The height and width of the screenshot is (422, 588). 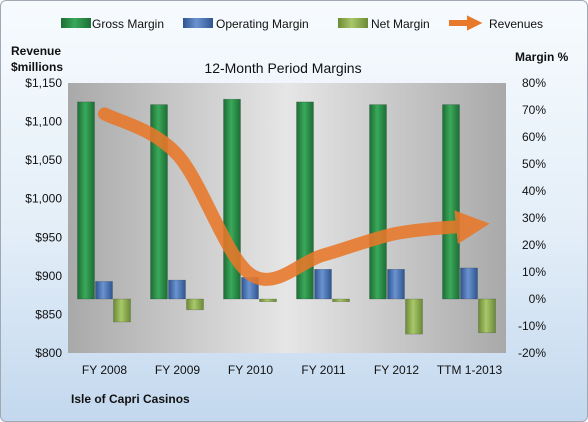 What do you see at coordinates (534, 83) in the screenshot?
I see `right-tick-label: 80%` at bounding box center [534, 83].